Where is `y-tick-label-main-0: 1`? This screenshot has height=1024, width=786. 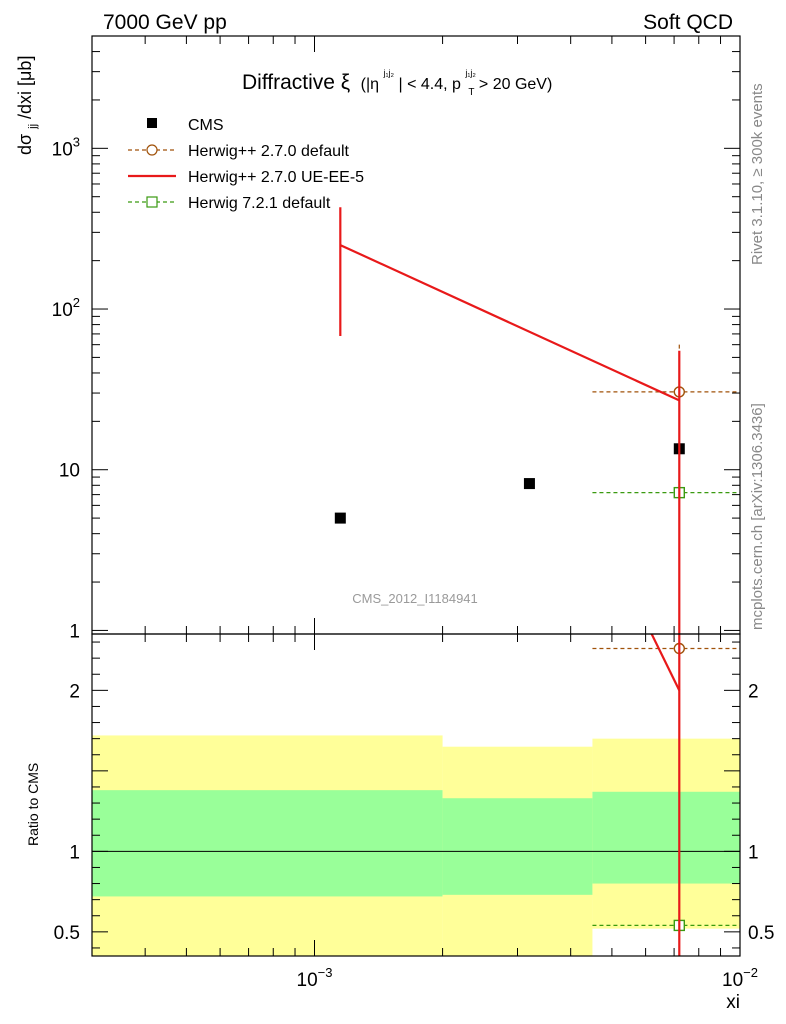 y-tick-label-main-0: 1 is located at coordinates (74, 631).